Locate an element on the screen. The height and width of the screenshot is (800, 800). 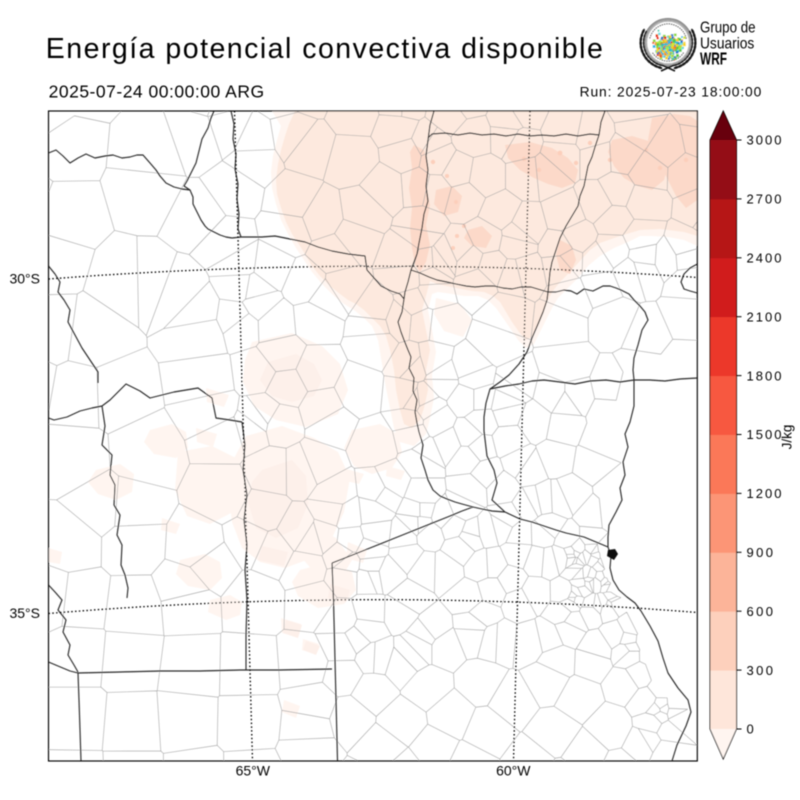
svg-text: 300 is located at coordinates (760, 670).